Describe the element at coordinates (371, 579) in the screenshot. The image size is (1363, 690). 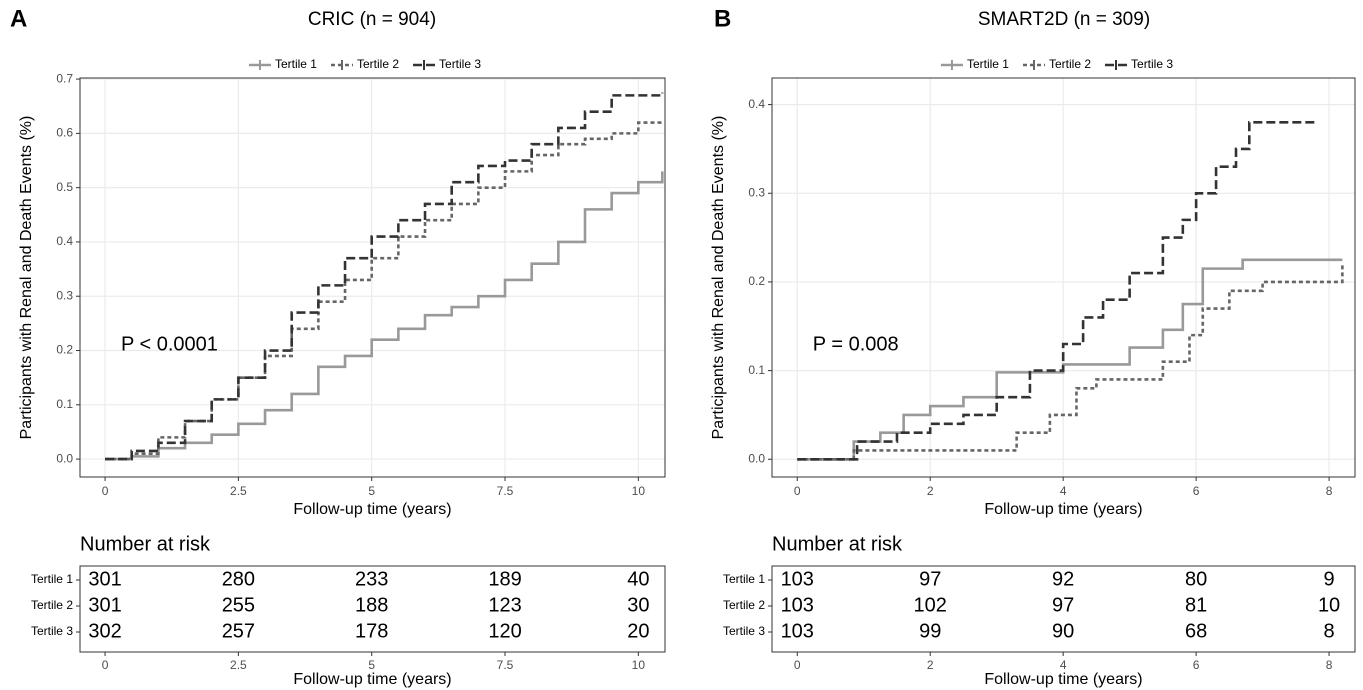
I see `risk-count: 233` at that location.